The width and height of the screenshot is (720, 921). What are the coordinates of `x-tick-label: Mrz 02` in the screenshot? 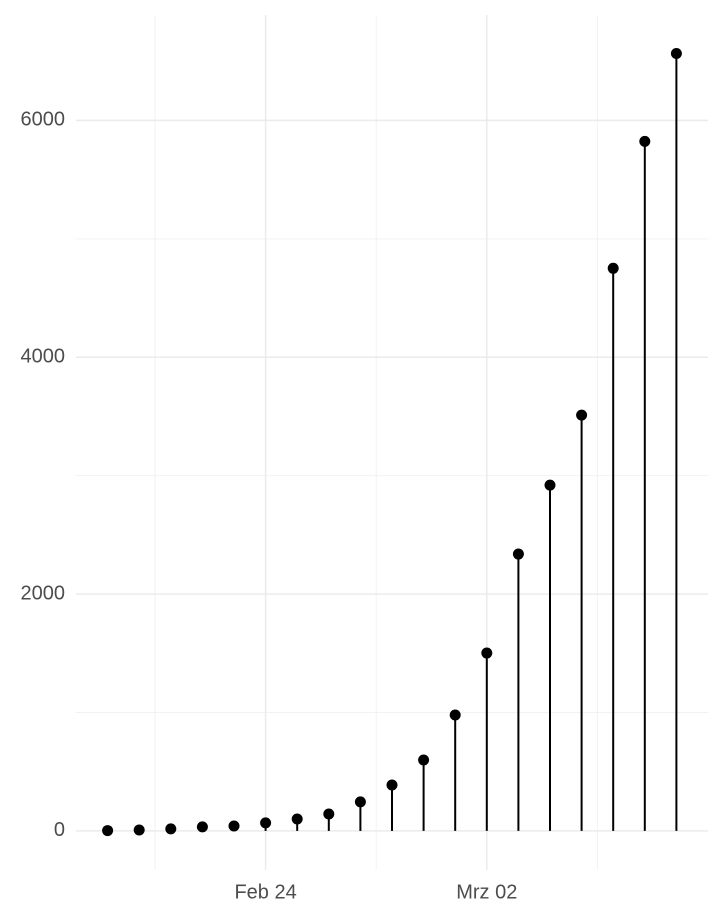 It's located at (486, 892).